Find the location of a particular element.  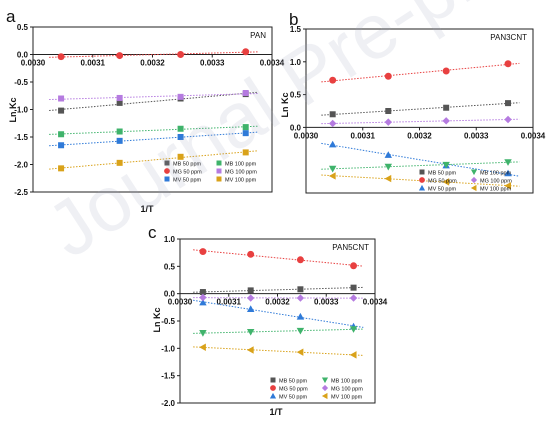

x-tick-label: 0.0030 is located at coordinates (33, 63).